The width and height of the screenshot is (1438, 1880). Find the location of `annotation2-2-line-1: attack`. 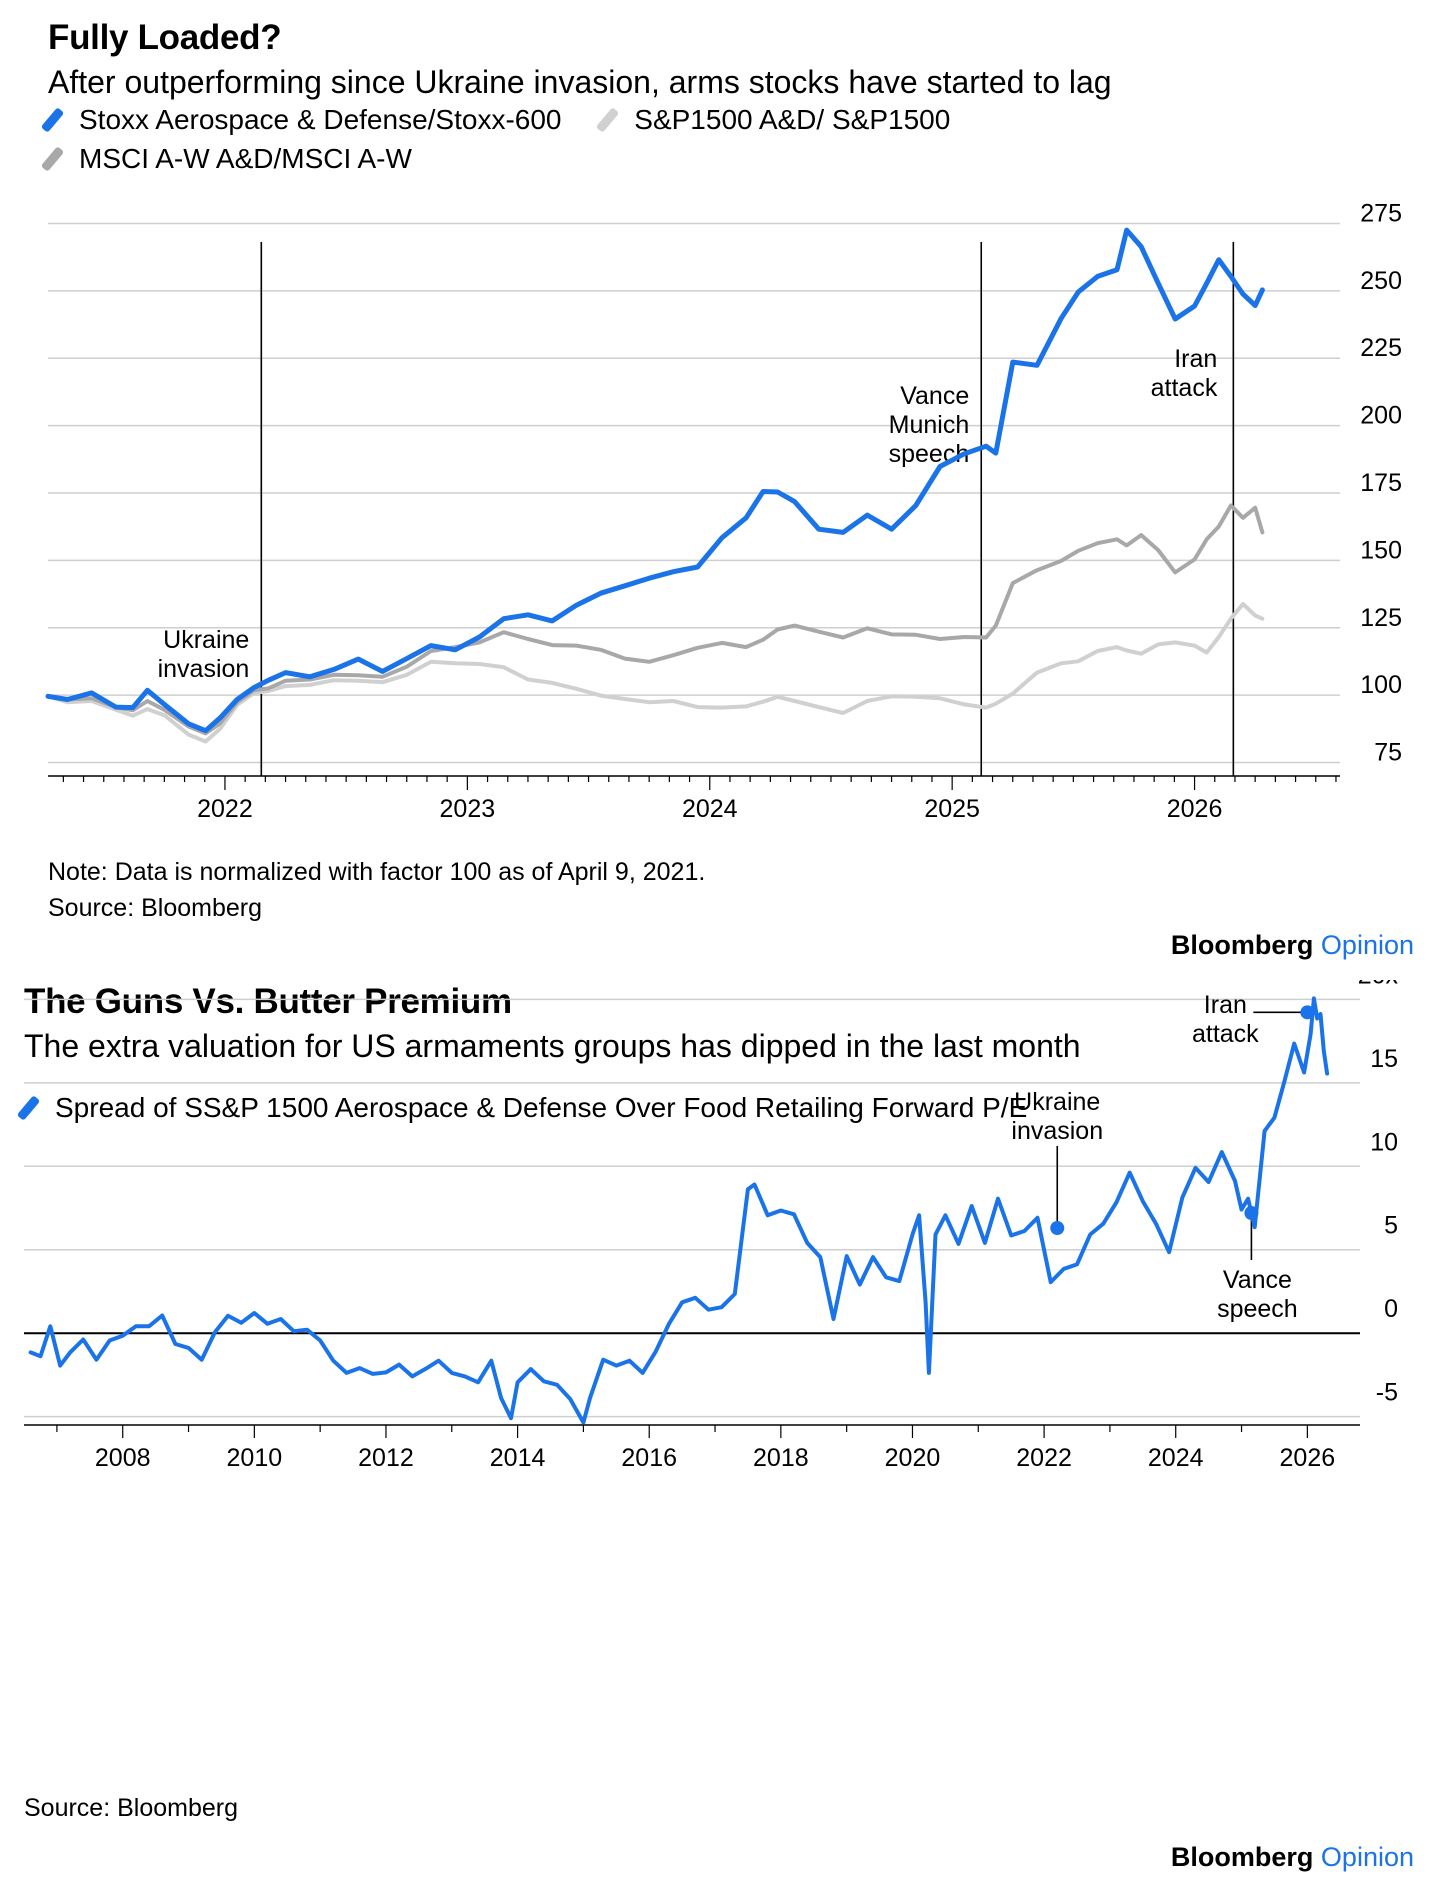

annotation2-2-line-1: attack is located at coordinates (1225, 1034).